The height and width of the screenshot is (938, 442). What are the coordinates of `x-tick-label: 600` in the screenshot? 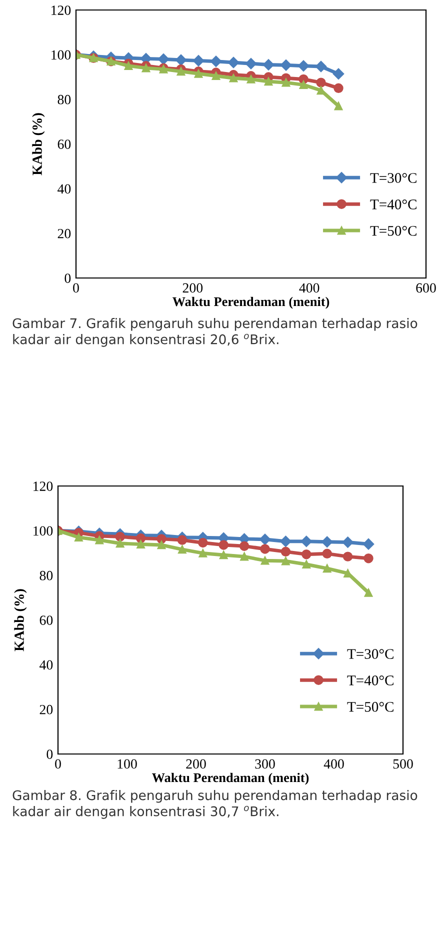 It's located at (426, 288).